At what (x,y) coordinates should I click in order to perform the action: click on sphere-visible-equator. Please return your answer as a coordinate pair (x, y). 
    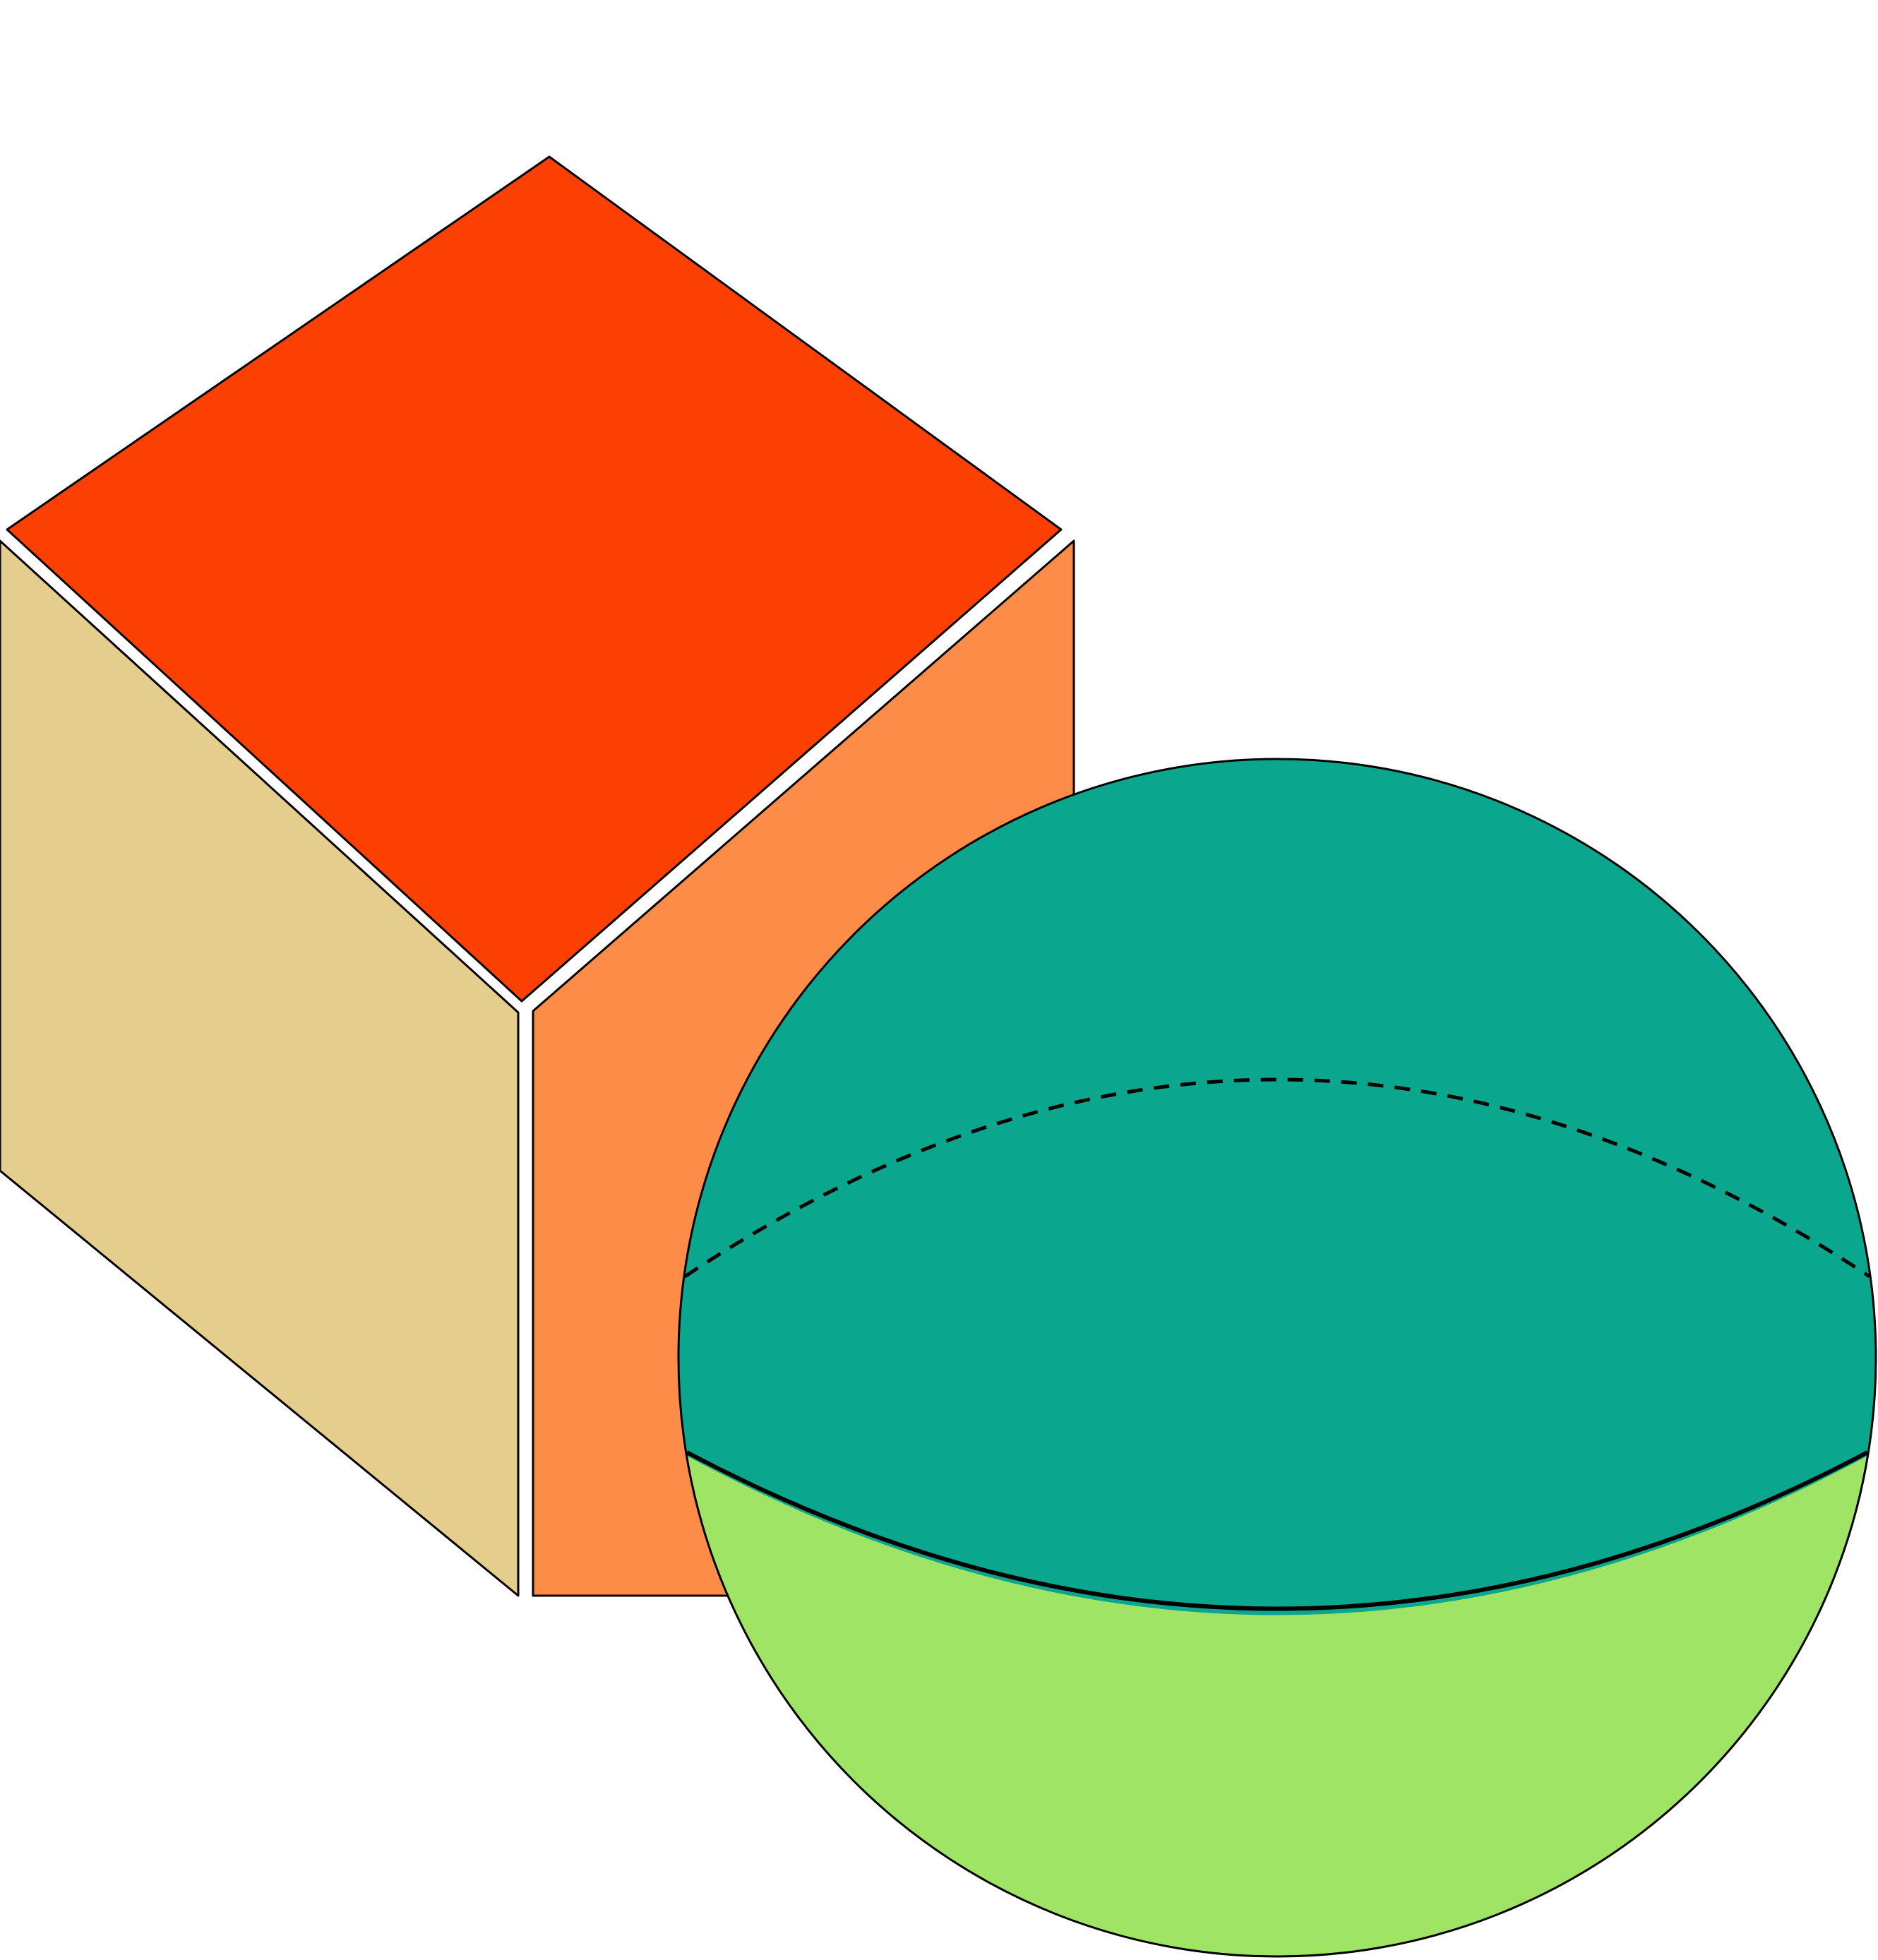
    Looking at the image, I should click on (1277, 1531).